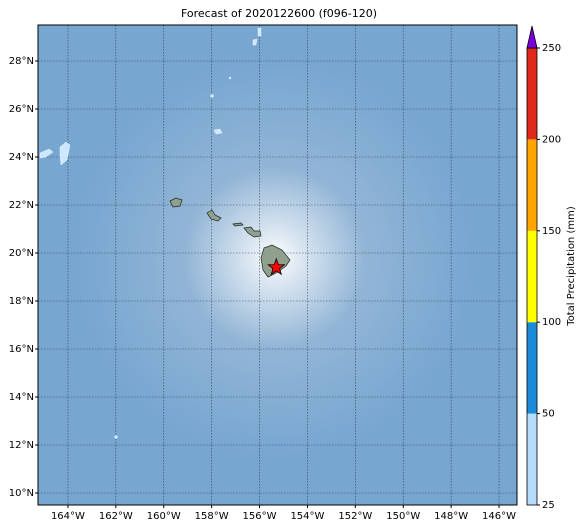  What do you see at coordinates (21, 109) in the screenshot?
I see `y-tick-label: 26°N` at bounding box center [21, 109].